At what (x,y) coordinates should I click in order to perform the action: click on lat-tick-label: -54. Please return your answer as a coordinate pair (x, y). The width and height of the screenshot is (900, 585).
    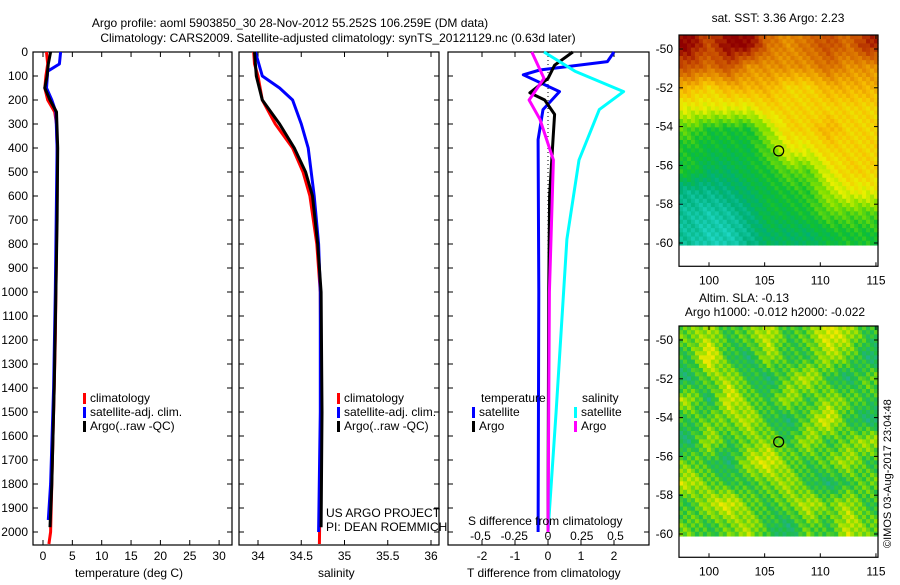
    Looking at the image, I should click on (665, 127).